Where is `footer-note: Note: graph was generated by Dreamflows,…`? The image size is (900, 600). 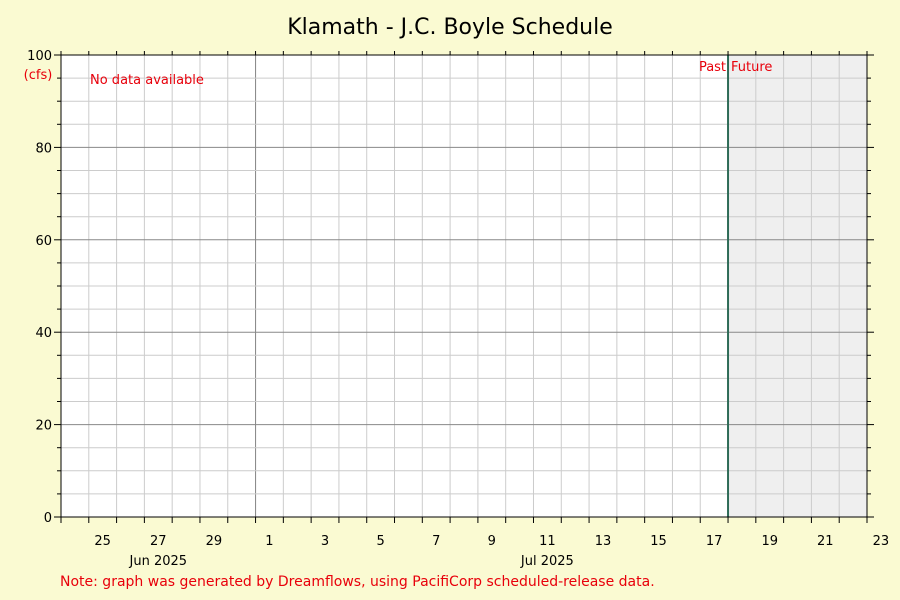 footer-note: Note: graph was generated by Dreamflows,… is located at coordinates (357, 582).